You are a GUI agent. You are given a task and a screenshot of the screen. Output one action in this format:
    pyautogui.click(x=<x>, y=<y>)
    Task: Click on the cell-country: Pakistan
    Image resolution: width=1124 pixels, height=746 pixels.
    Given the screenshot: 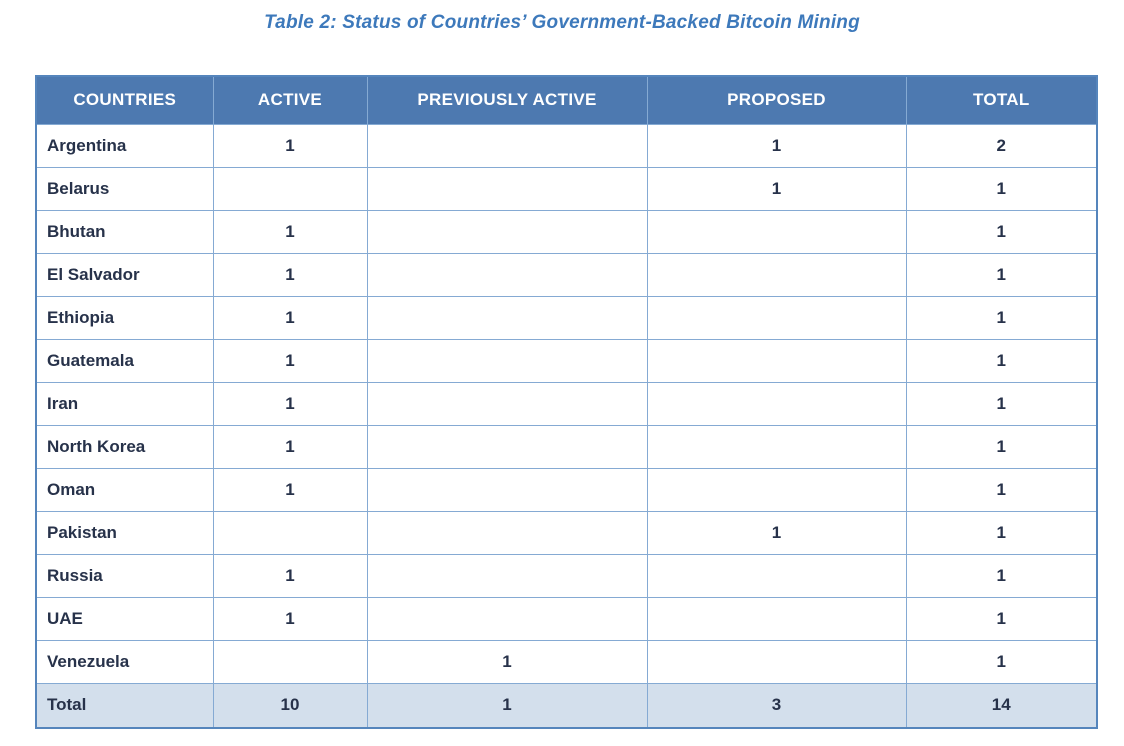 What is the action you would take?
    pyautogui.click(x=124, y=532)
    